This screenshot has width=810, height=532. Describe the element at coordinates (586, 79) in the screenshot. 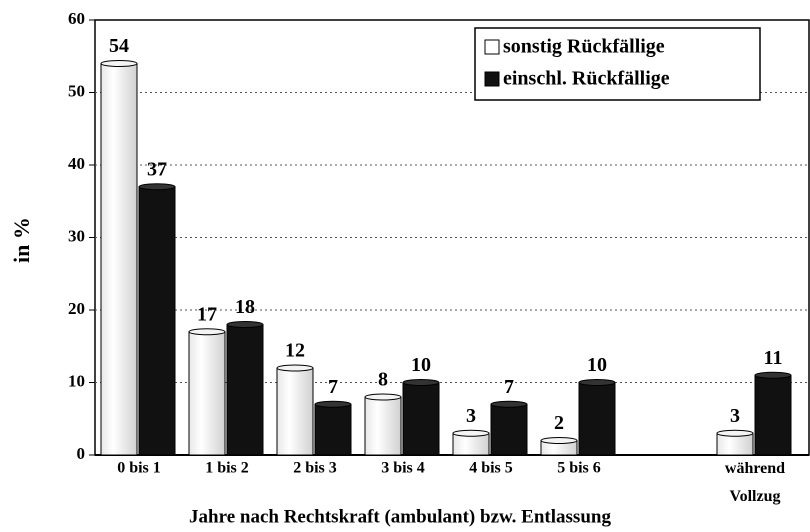

I see `legend-label: einschl. Rückfällige` at that location.